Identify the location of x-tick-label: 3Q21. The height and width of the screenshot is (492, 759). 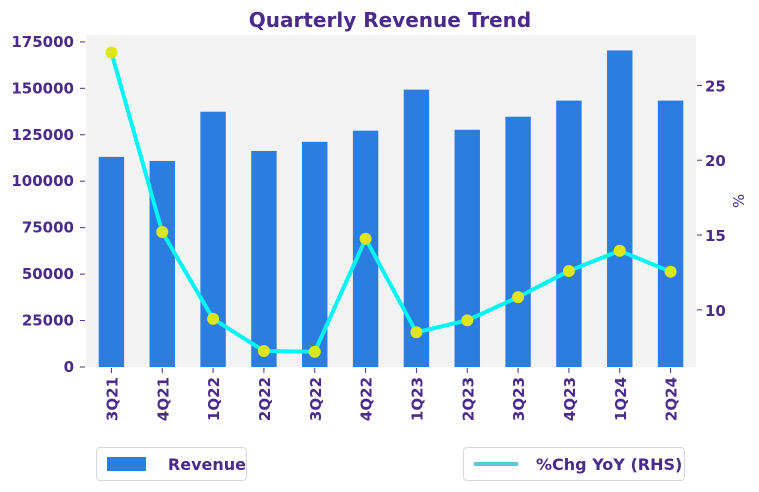
(112, 399).